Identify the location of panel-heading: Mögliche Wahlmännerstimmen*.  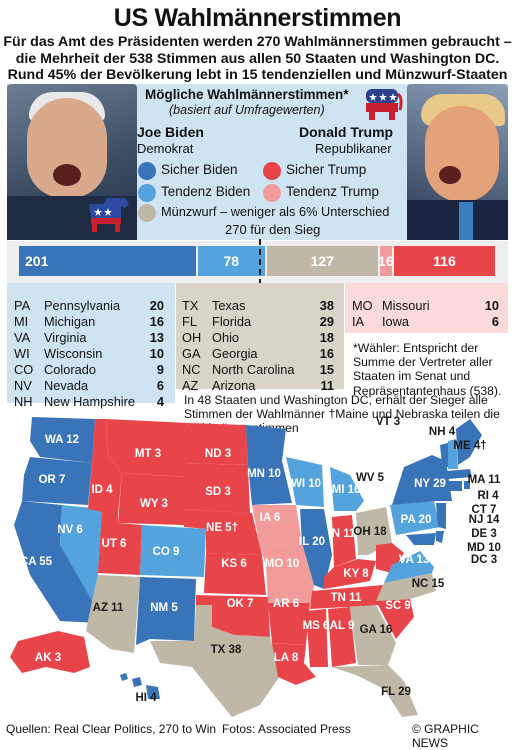
(247, 94).